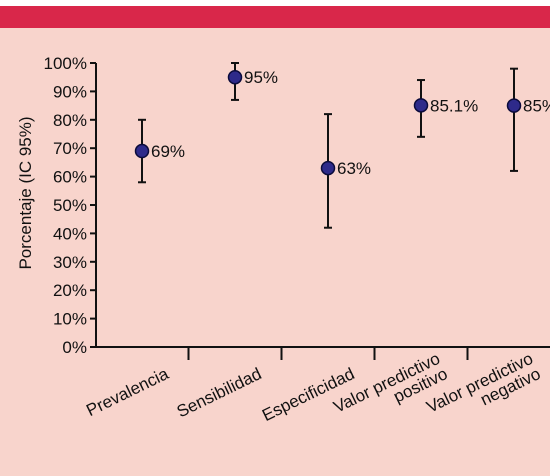 This screenshot has height=476, width=550. I want to click on data-label: 85%, so click(536, 106).